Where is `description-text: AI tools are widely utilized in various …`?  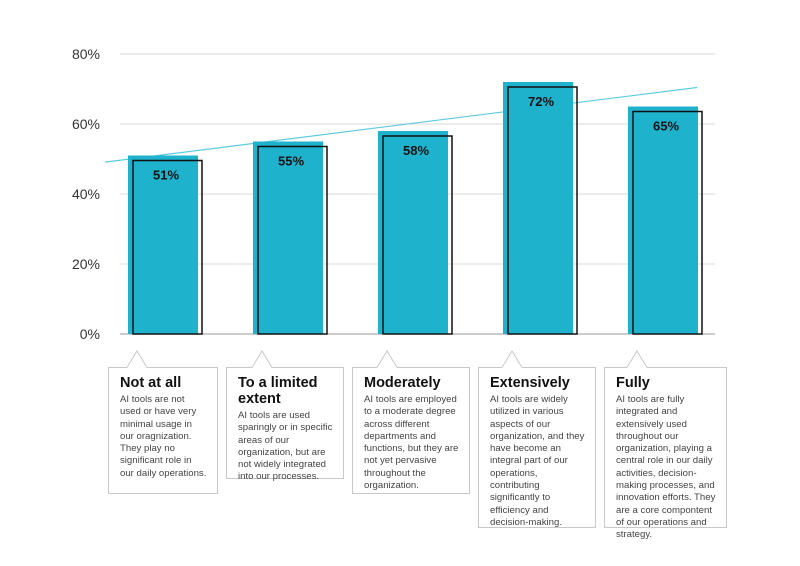
description-text: AI tools are widely utilized in various … is located at coordinates (537, 461).